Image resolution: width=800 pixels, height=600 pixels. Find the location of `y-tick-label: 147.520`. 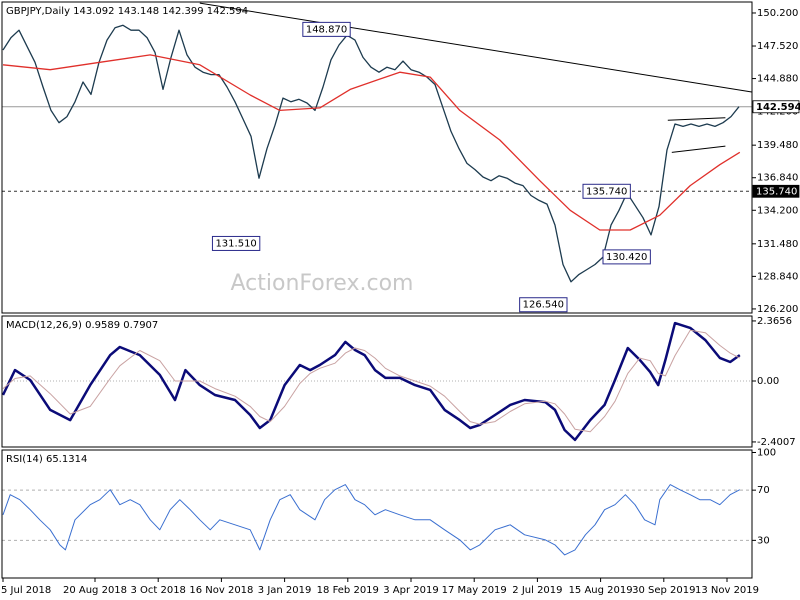

y-tick-label: 147.520 is located at coordinates (777, 46).